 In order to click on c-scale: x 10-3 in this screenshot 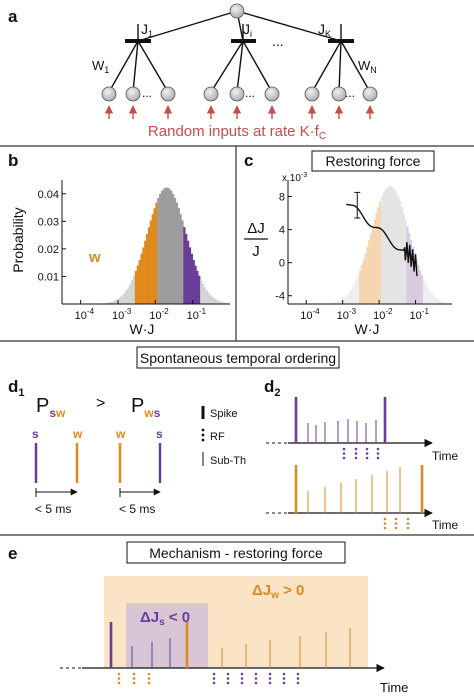, I will do `click(294, 178)`.